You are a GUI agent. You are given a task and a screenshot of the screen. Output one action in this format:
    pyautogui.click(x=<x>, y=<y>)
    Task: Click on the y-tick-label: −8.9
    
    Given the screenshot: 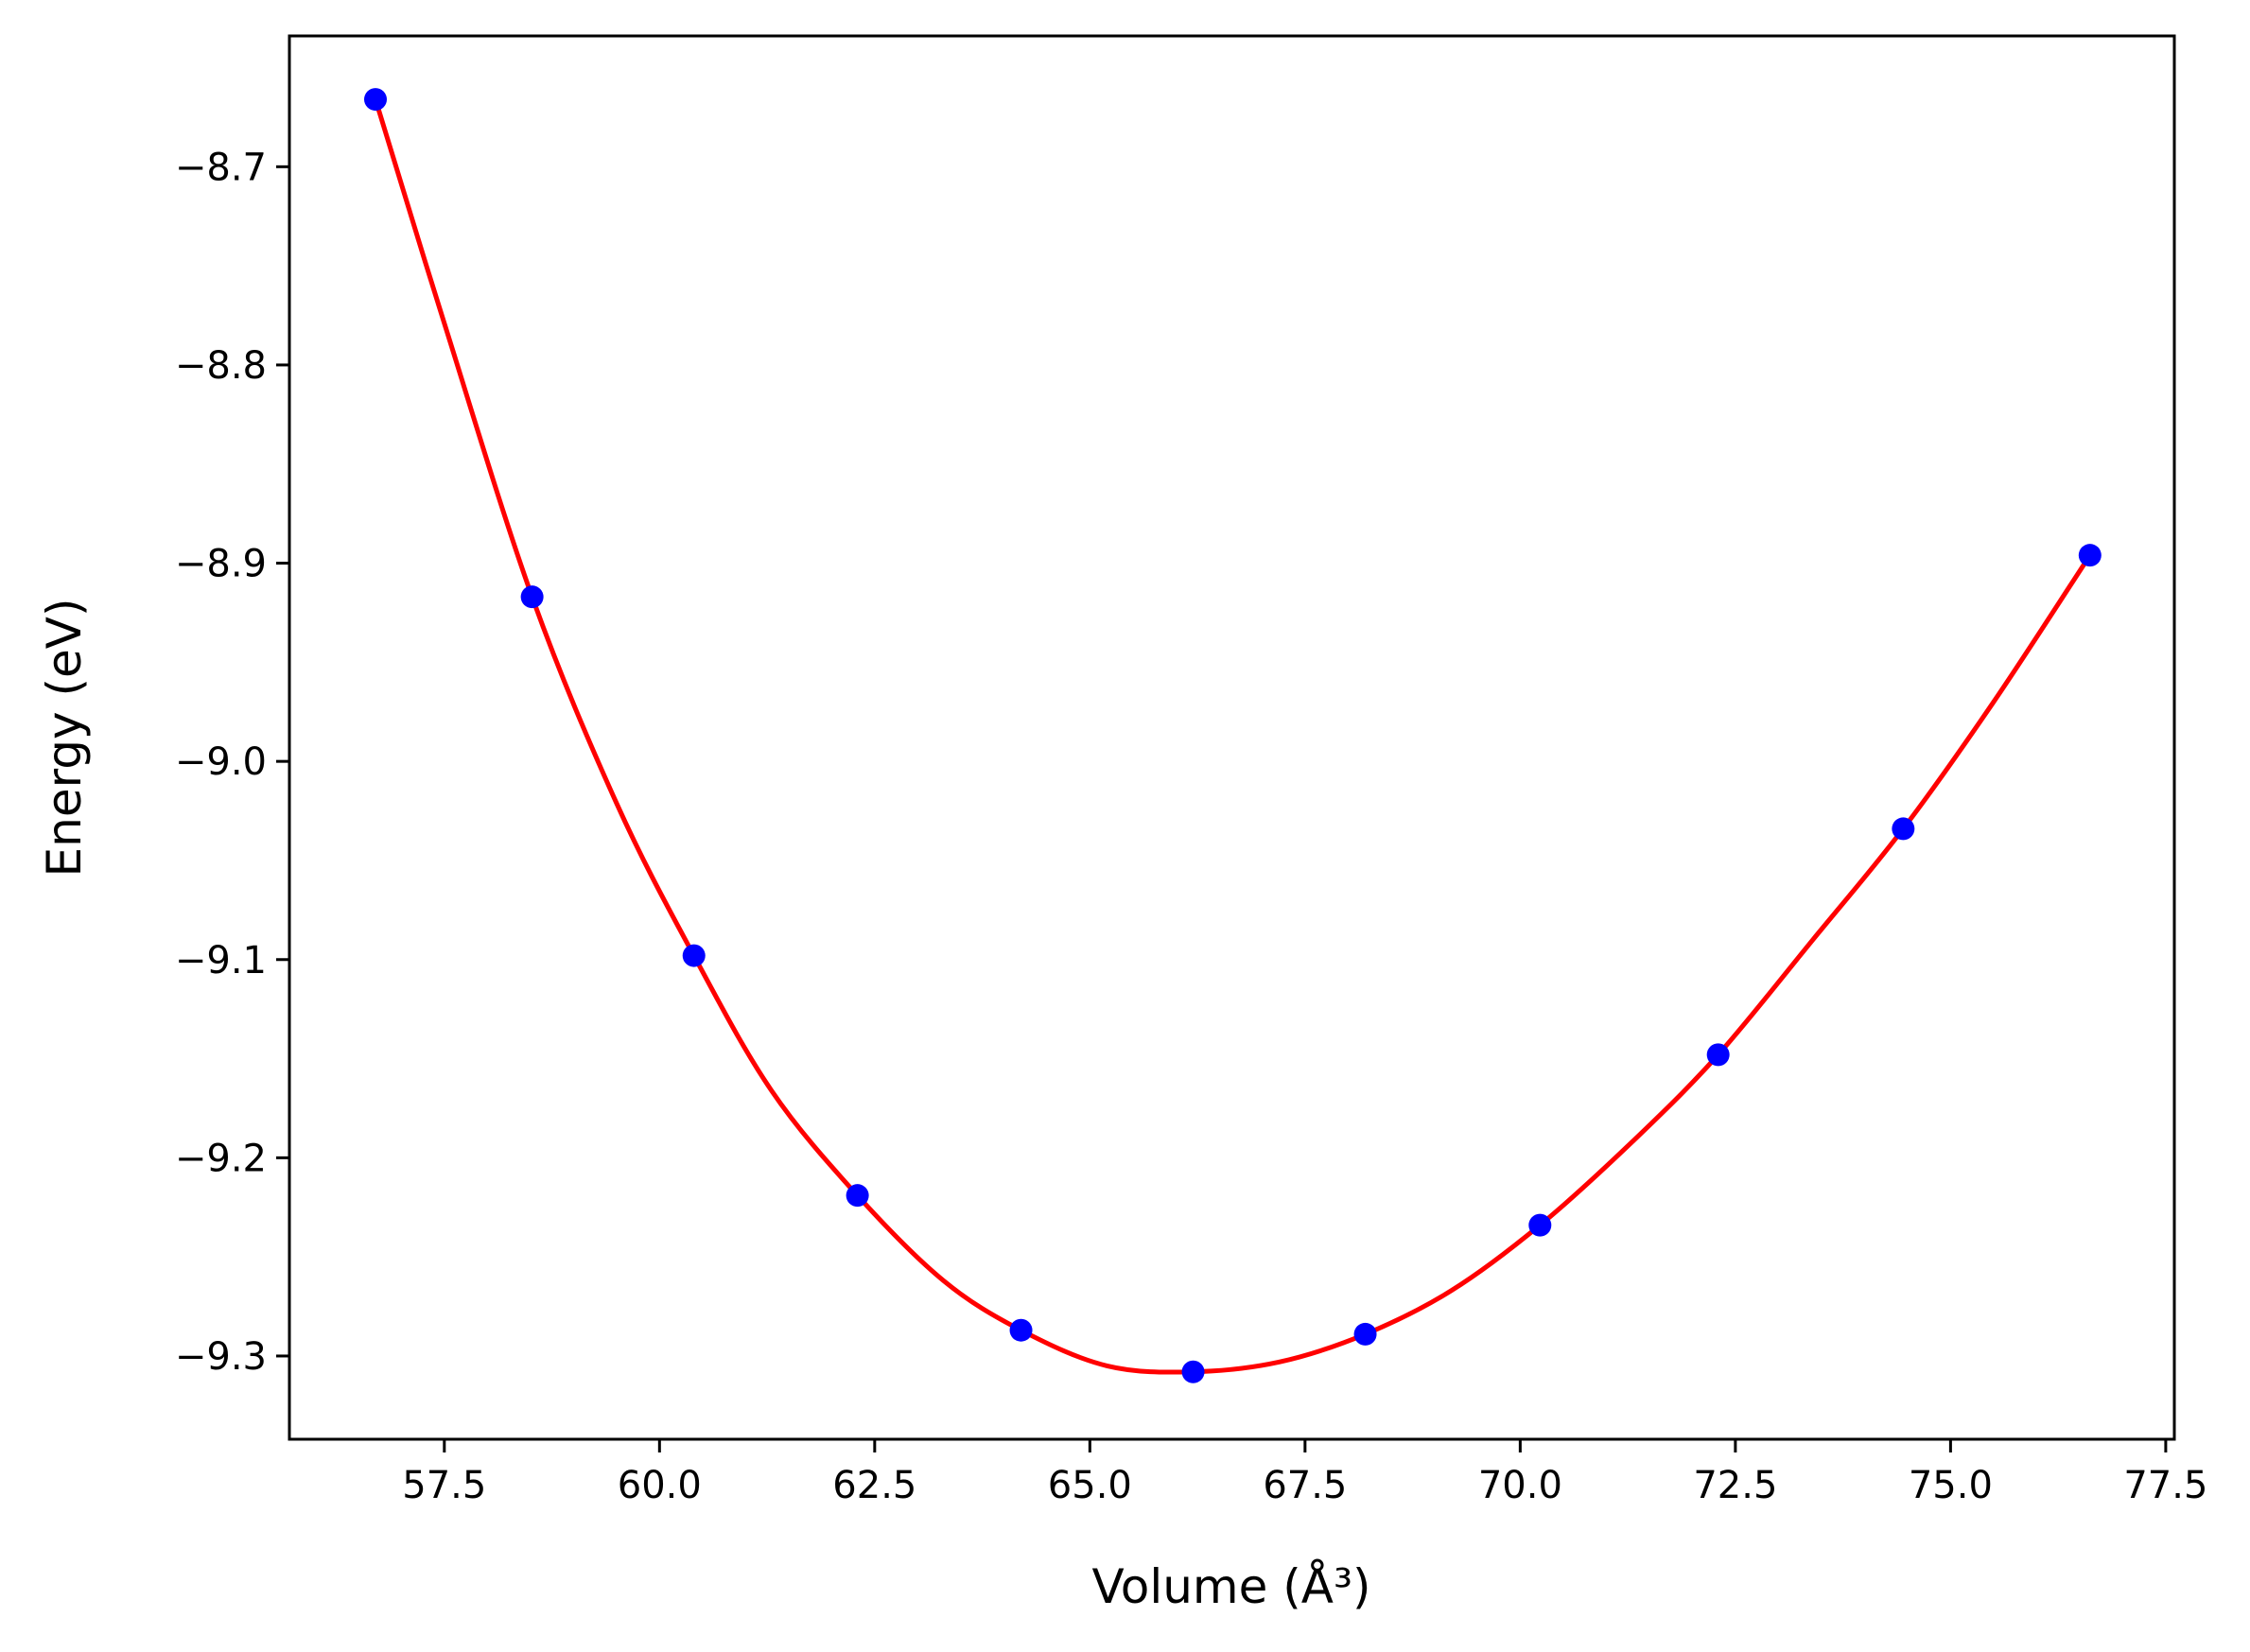 What is the action you would take?
    pyautogui.click(x=221, y=565)
    